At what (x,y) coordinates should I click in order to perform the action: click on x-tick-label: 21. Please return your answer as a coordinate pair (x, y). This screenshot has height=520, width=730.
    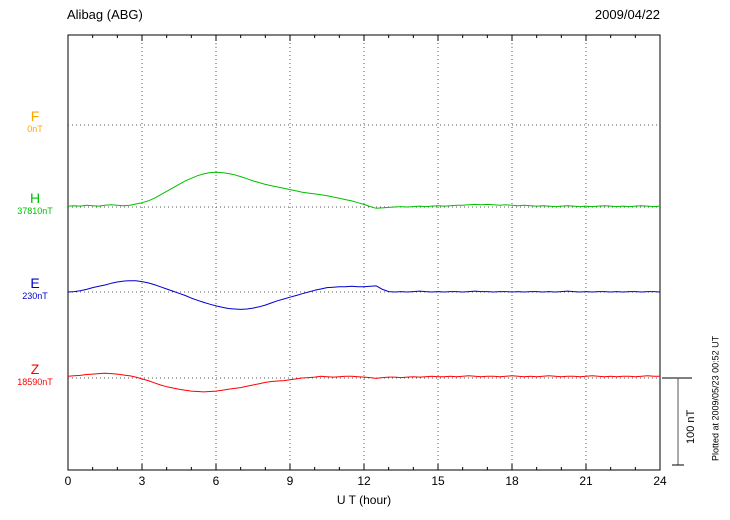
    Looking at the image, I should click on (586, 481).